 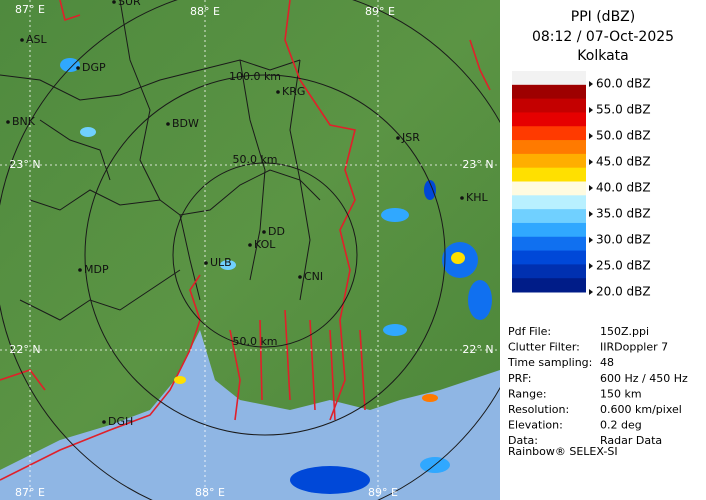 What do you see at coordinates (410, 137) in the screenshot?
I see `place-label: JSR` at bounding box center [410, 137].